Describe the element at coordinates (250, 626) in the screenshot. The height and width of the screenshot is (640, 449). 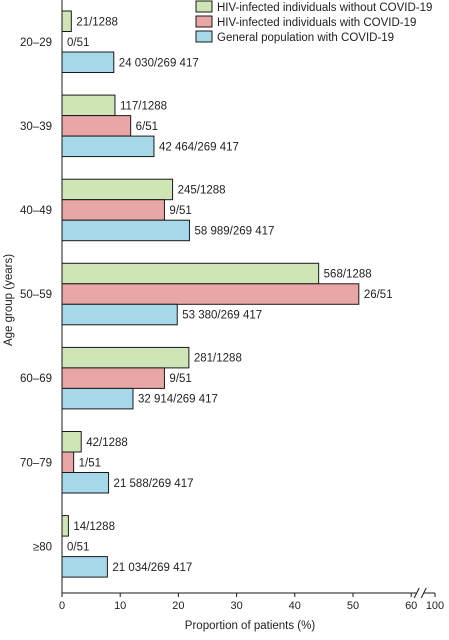
I see `x-axis-title: Proportion of patients (%)` at that location.